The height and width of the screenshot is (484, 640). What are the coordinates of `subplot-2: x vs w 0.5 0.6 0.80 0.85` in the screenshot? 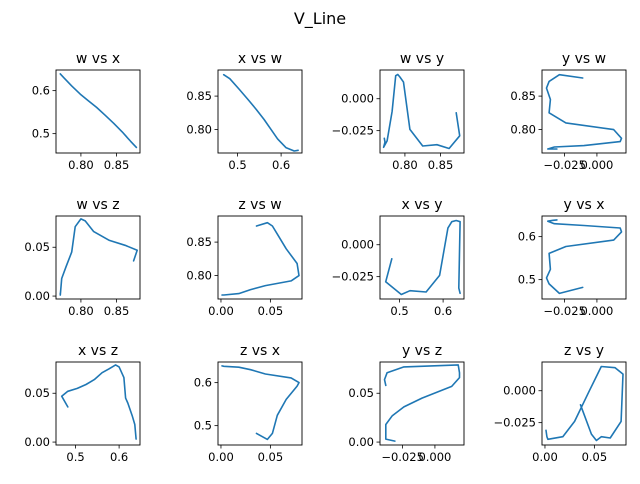 It's located at (244, 111).